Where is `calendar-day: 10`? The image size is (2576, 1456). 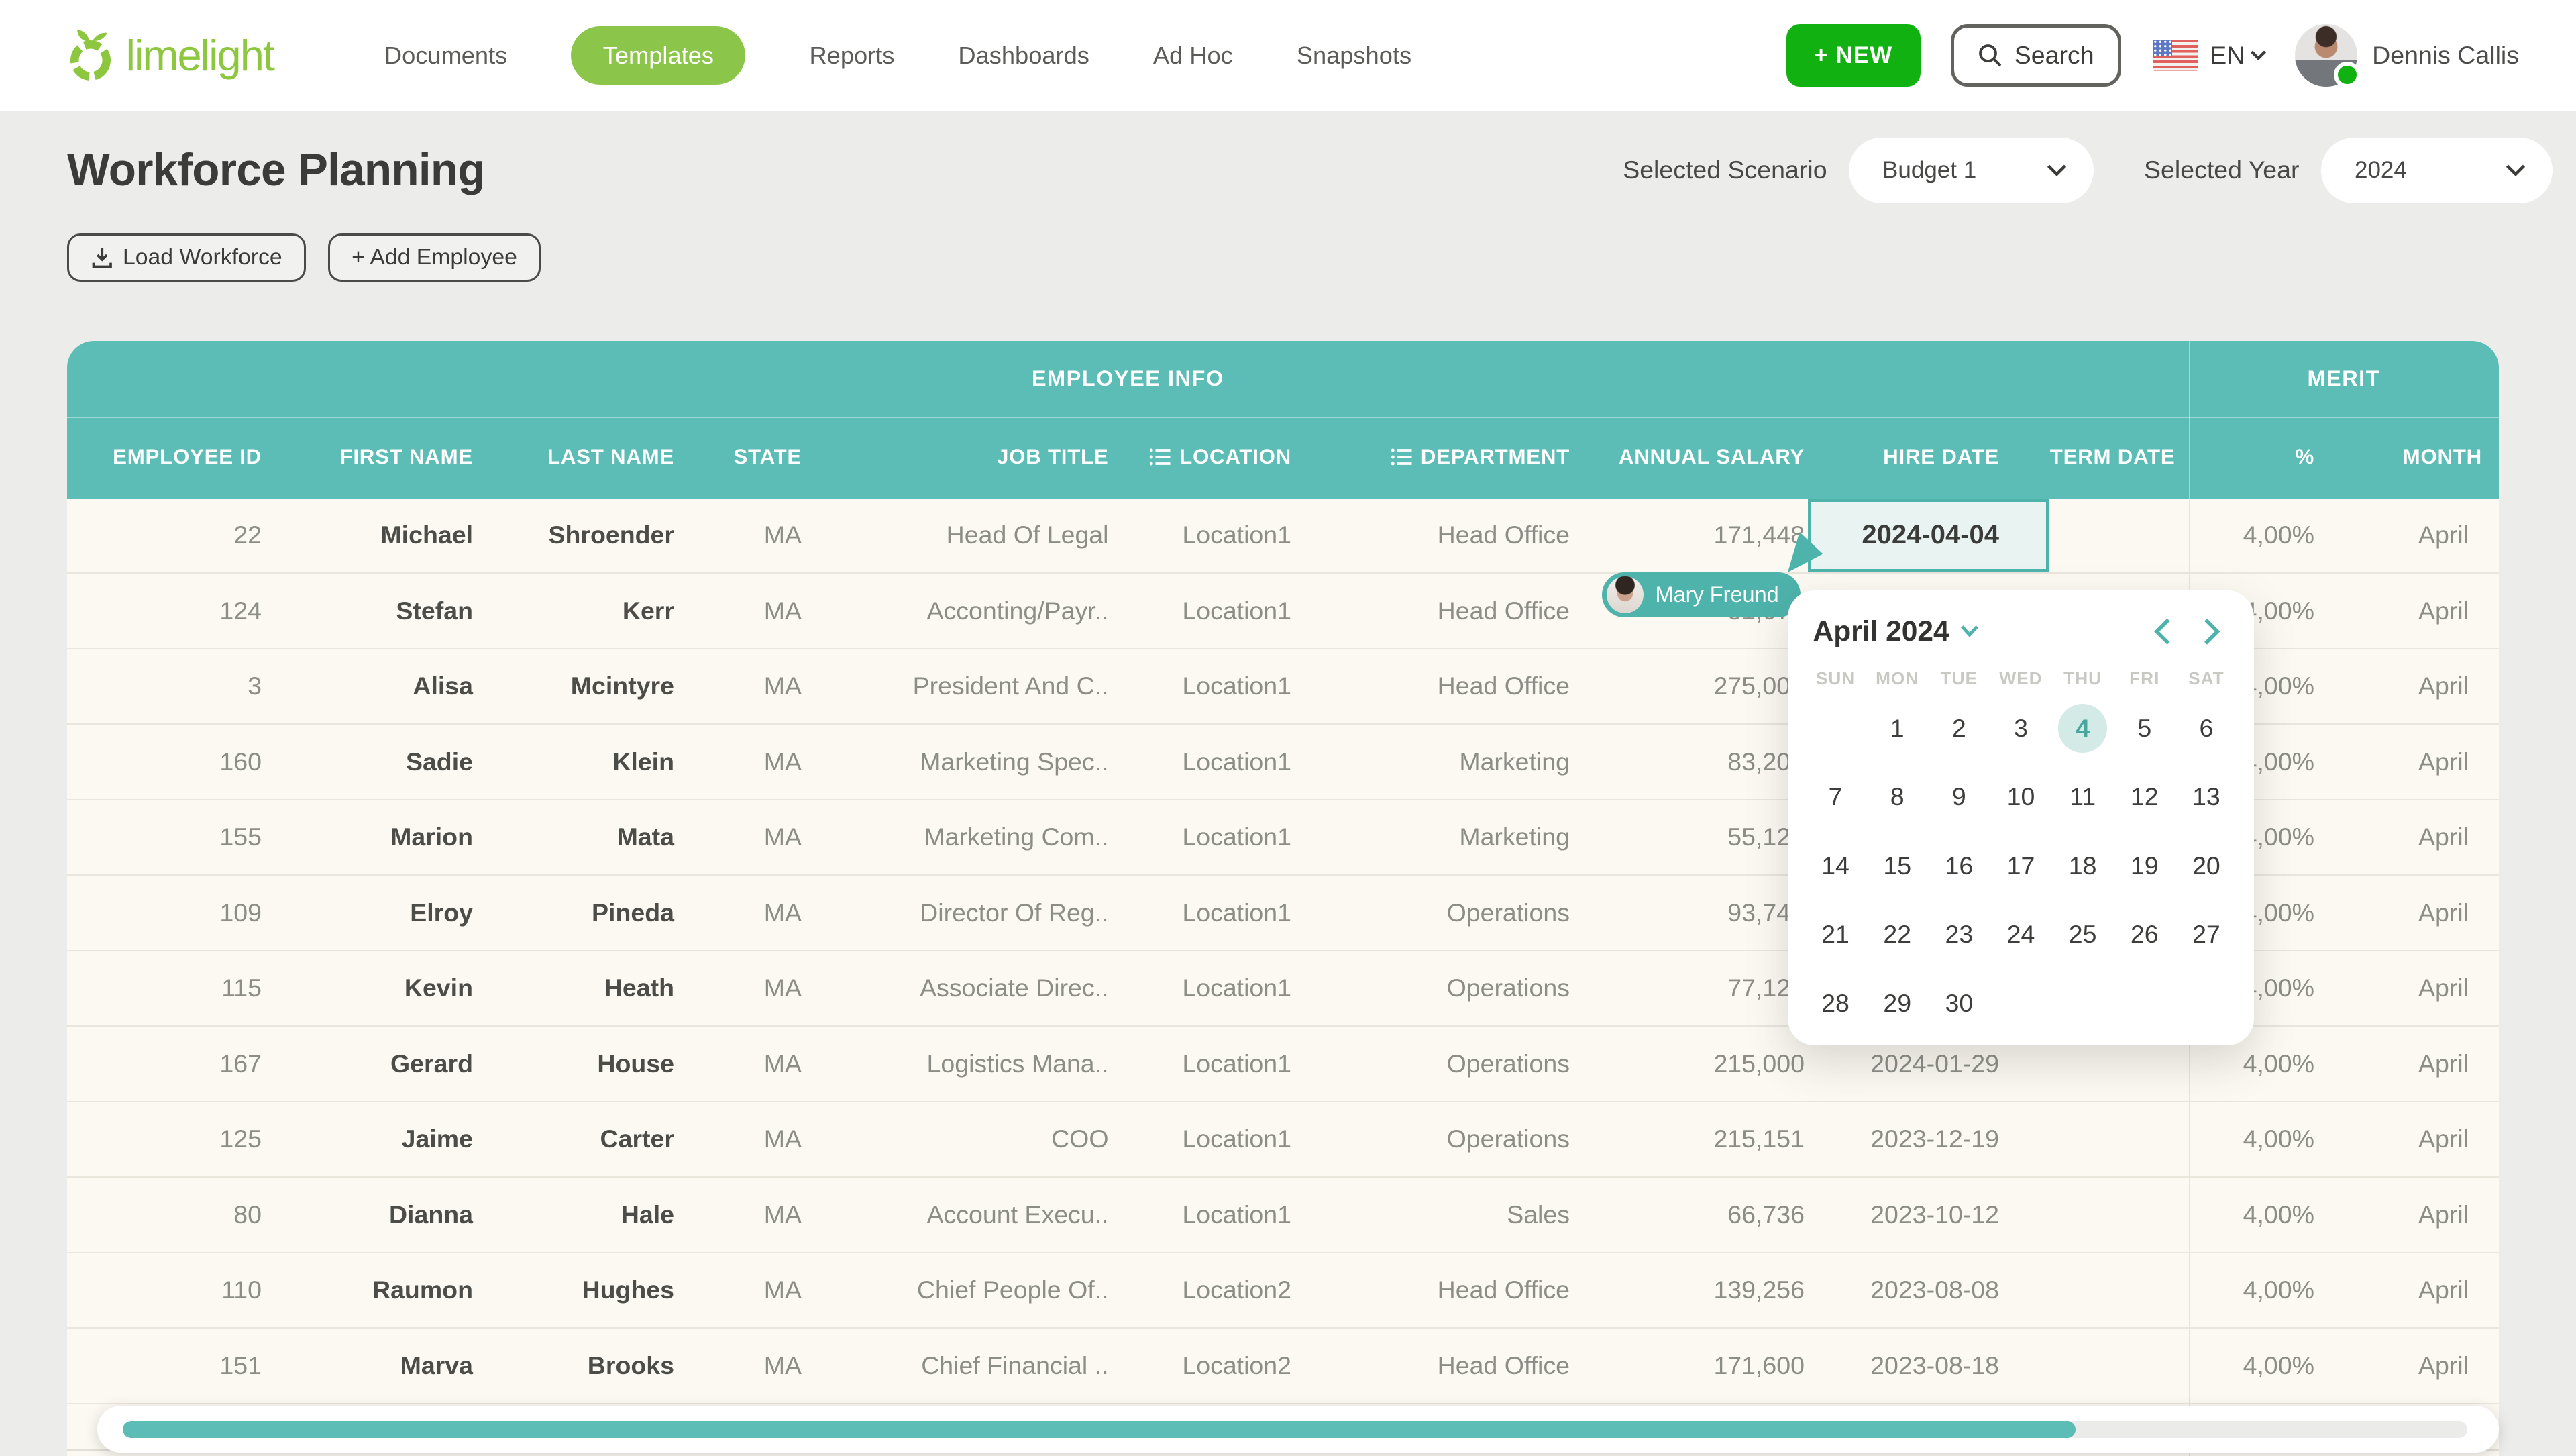
calendar-day: 10 is located at coordinates (2020, 797).